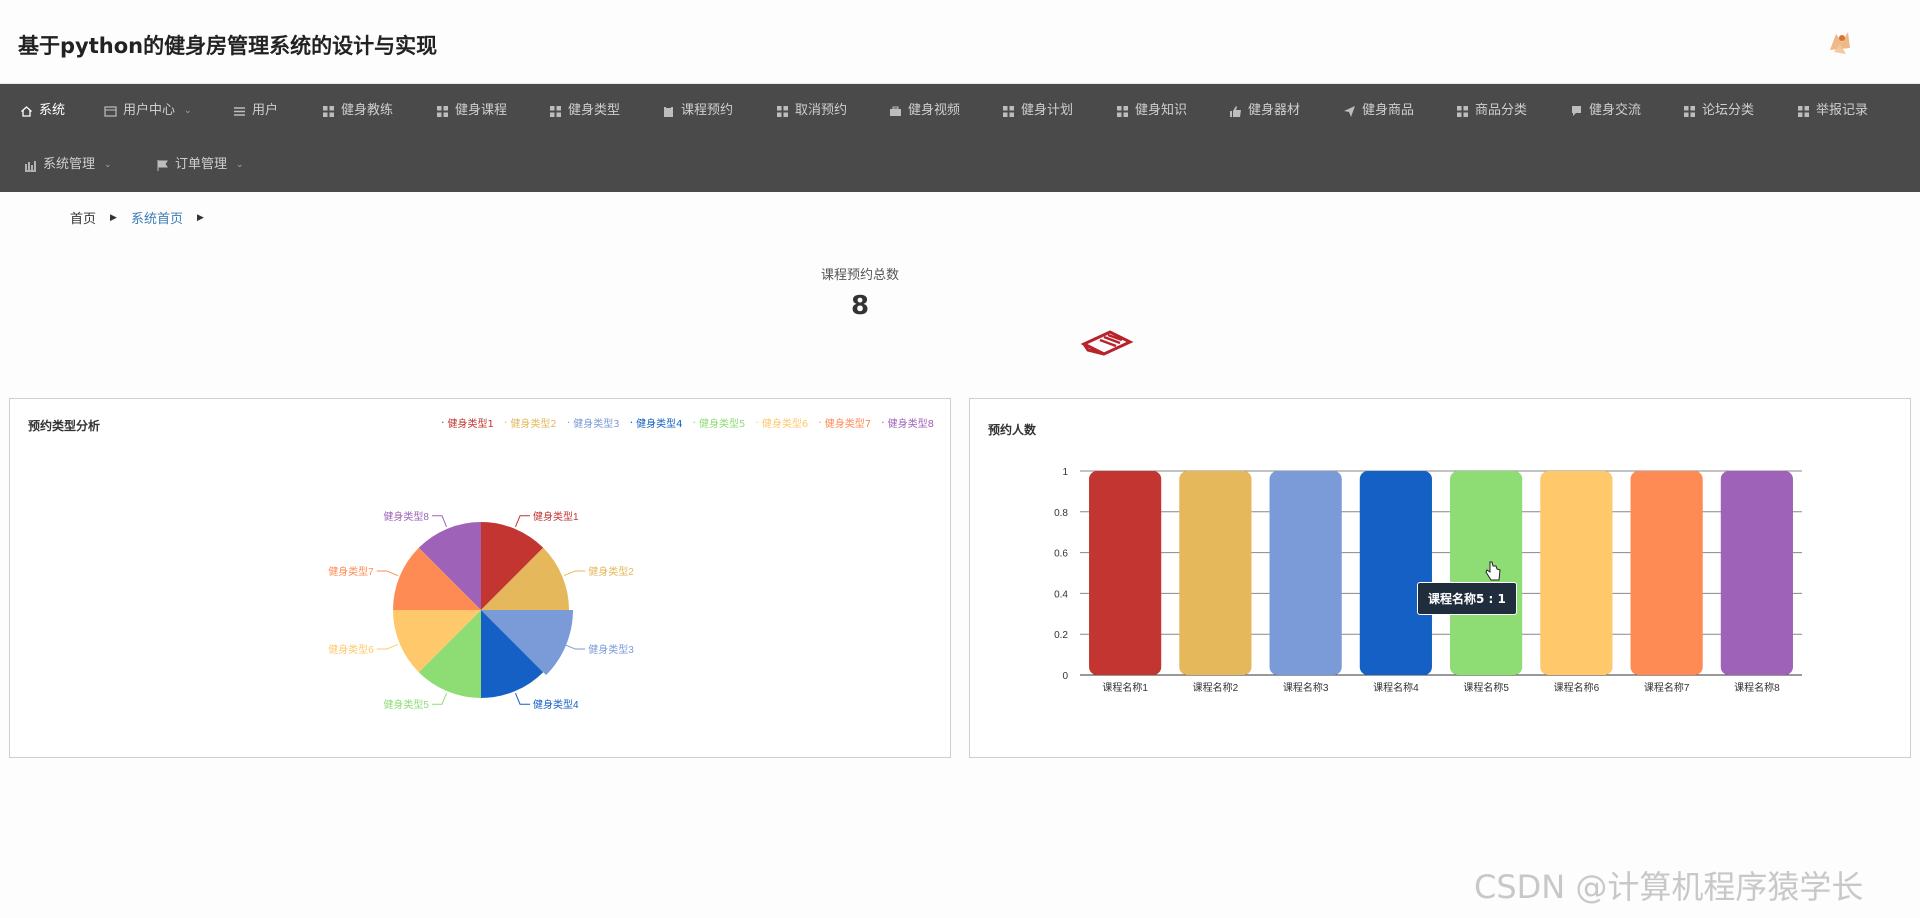  I want to click on nav-item-label: 订单管理, so click(201, 164).